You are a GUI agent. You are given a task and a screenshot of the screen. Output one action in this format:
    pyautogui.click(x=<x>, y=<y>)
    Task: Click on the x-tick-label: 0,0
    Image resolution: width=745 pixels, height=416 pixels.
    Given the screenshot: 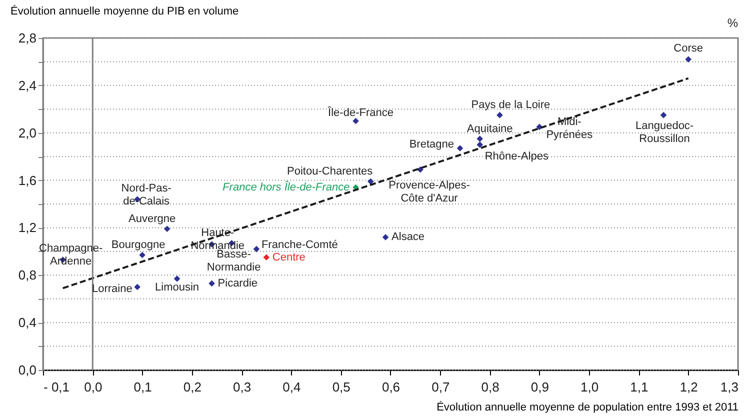 What is the action you would take?
    pyautogui.click(x=93, y=387)
    